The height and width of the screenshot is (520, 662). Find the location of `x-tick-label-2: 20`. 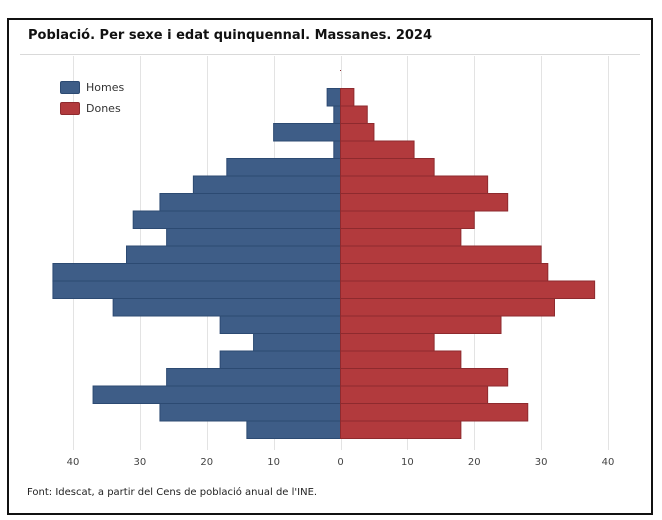

x-tick-label-2: 20 is located at coordinates (206, 462).